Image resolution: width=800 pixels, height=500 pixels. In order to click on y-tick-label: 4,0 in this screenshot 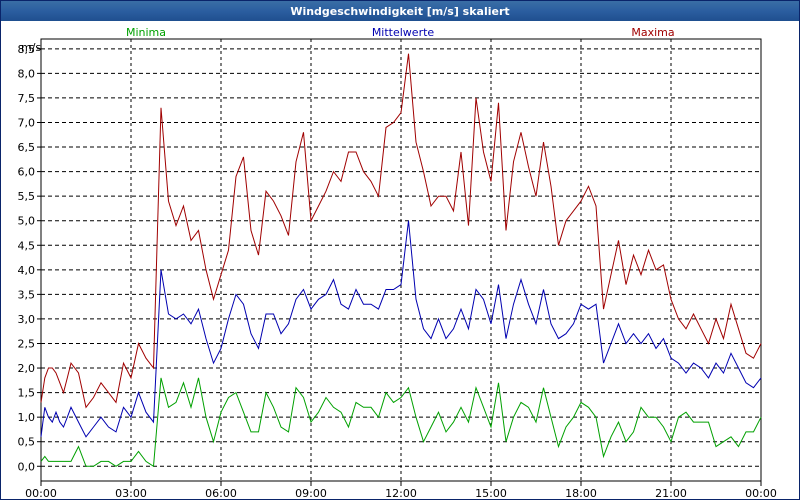, I will do `click(27, 270)`.